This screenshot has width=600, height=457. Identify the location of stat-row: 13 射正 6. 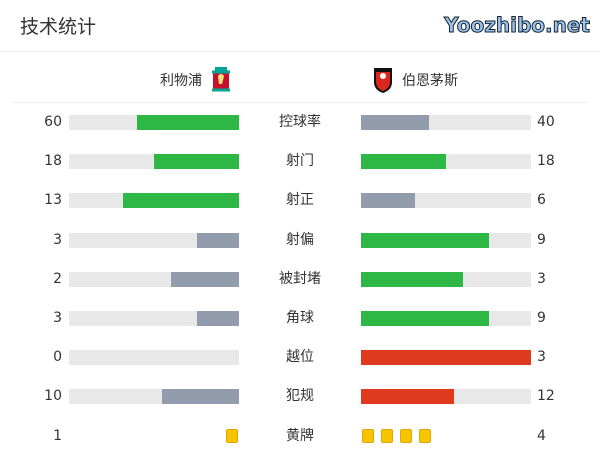
(300, 200).